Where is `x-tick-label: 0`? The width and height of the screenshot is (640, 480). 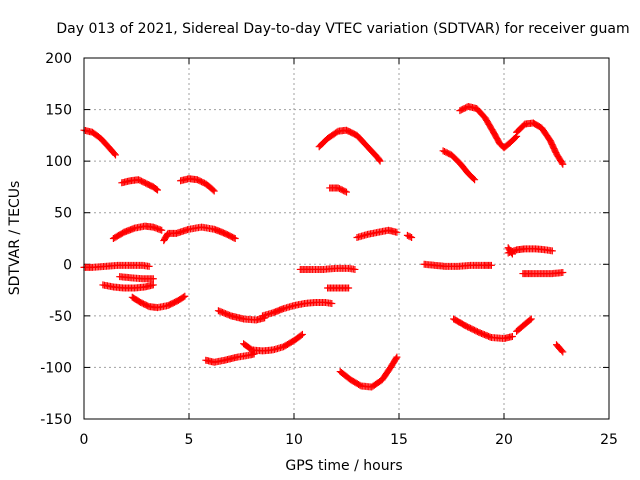 x-tick-label: 0 is located at coordinates (84, 440).